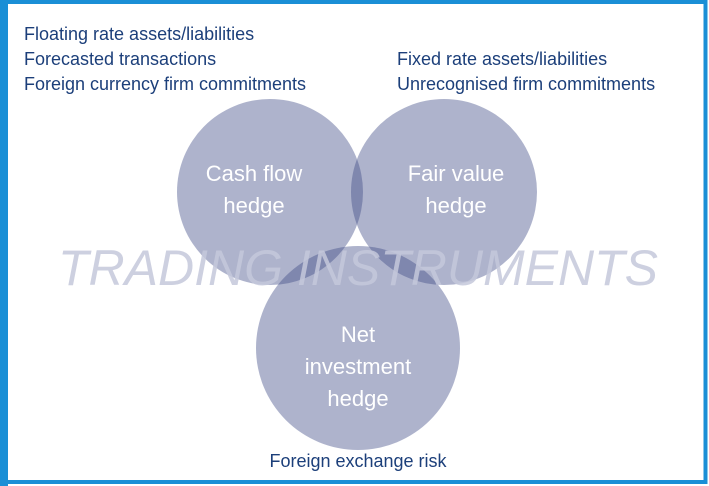 The width and height of the screenshot is (709, 486). I want to click on watermark: TRADING INSTRUMENTS, so click(358, 268).